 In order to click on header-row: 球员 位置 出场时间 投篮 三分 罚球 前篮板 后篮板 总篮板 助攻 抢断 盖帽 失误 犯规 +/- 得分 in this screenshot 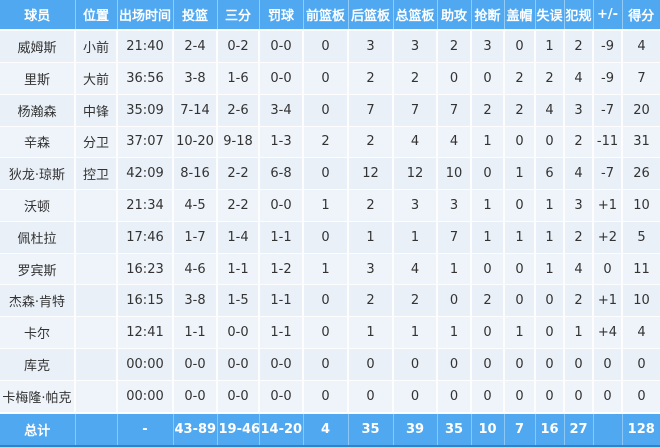, I will do `click(330, 15)`.